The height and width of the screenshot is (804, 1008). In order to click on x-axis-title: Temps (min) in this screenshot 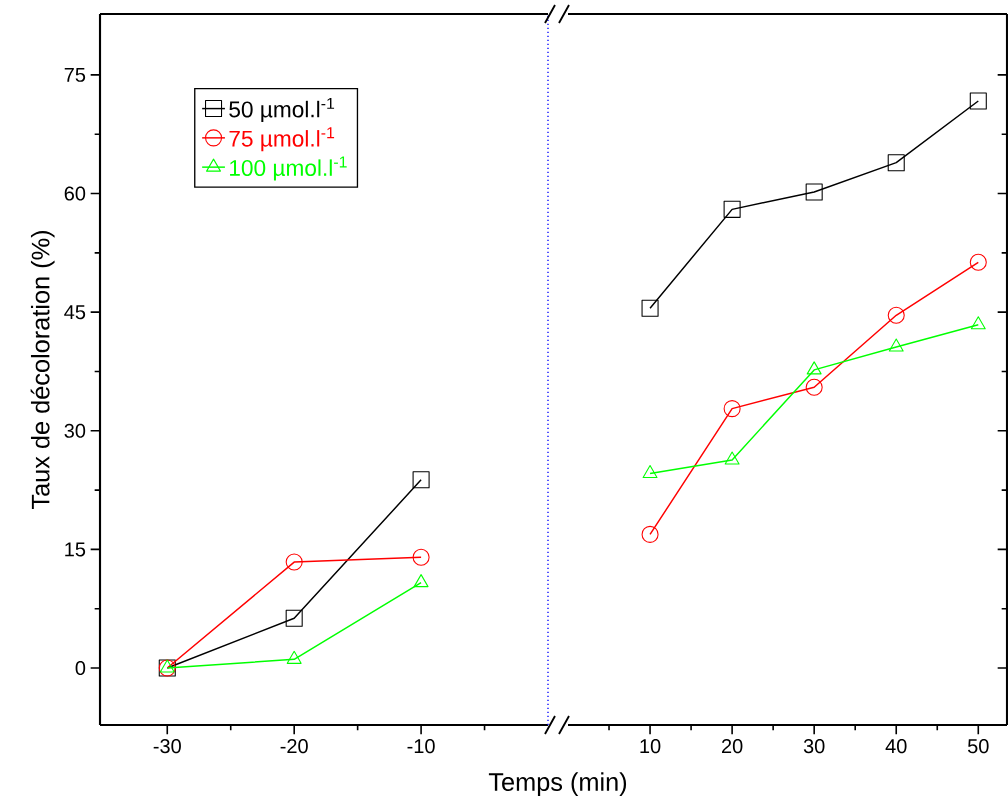, I will do `click(557, 784)`.